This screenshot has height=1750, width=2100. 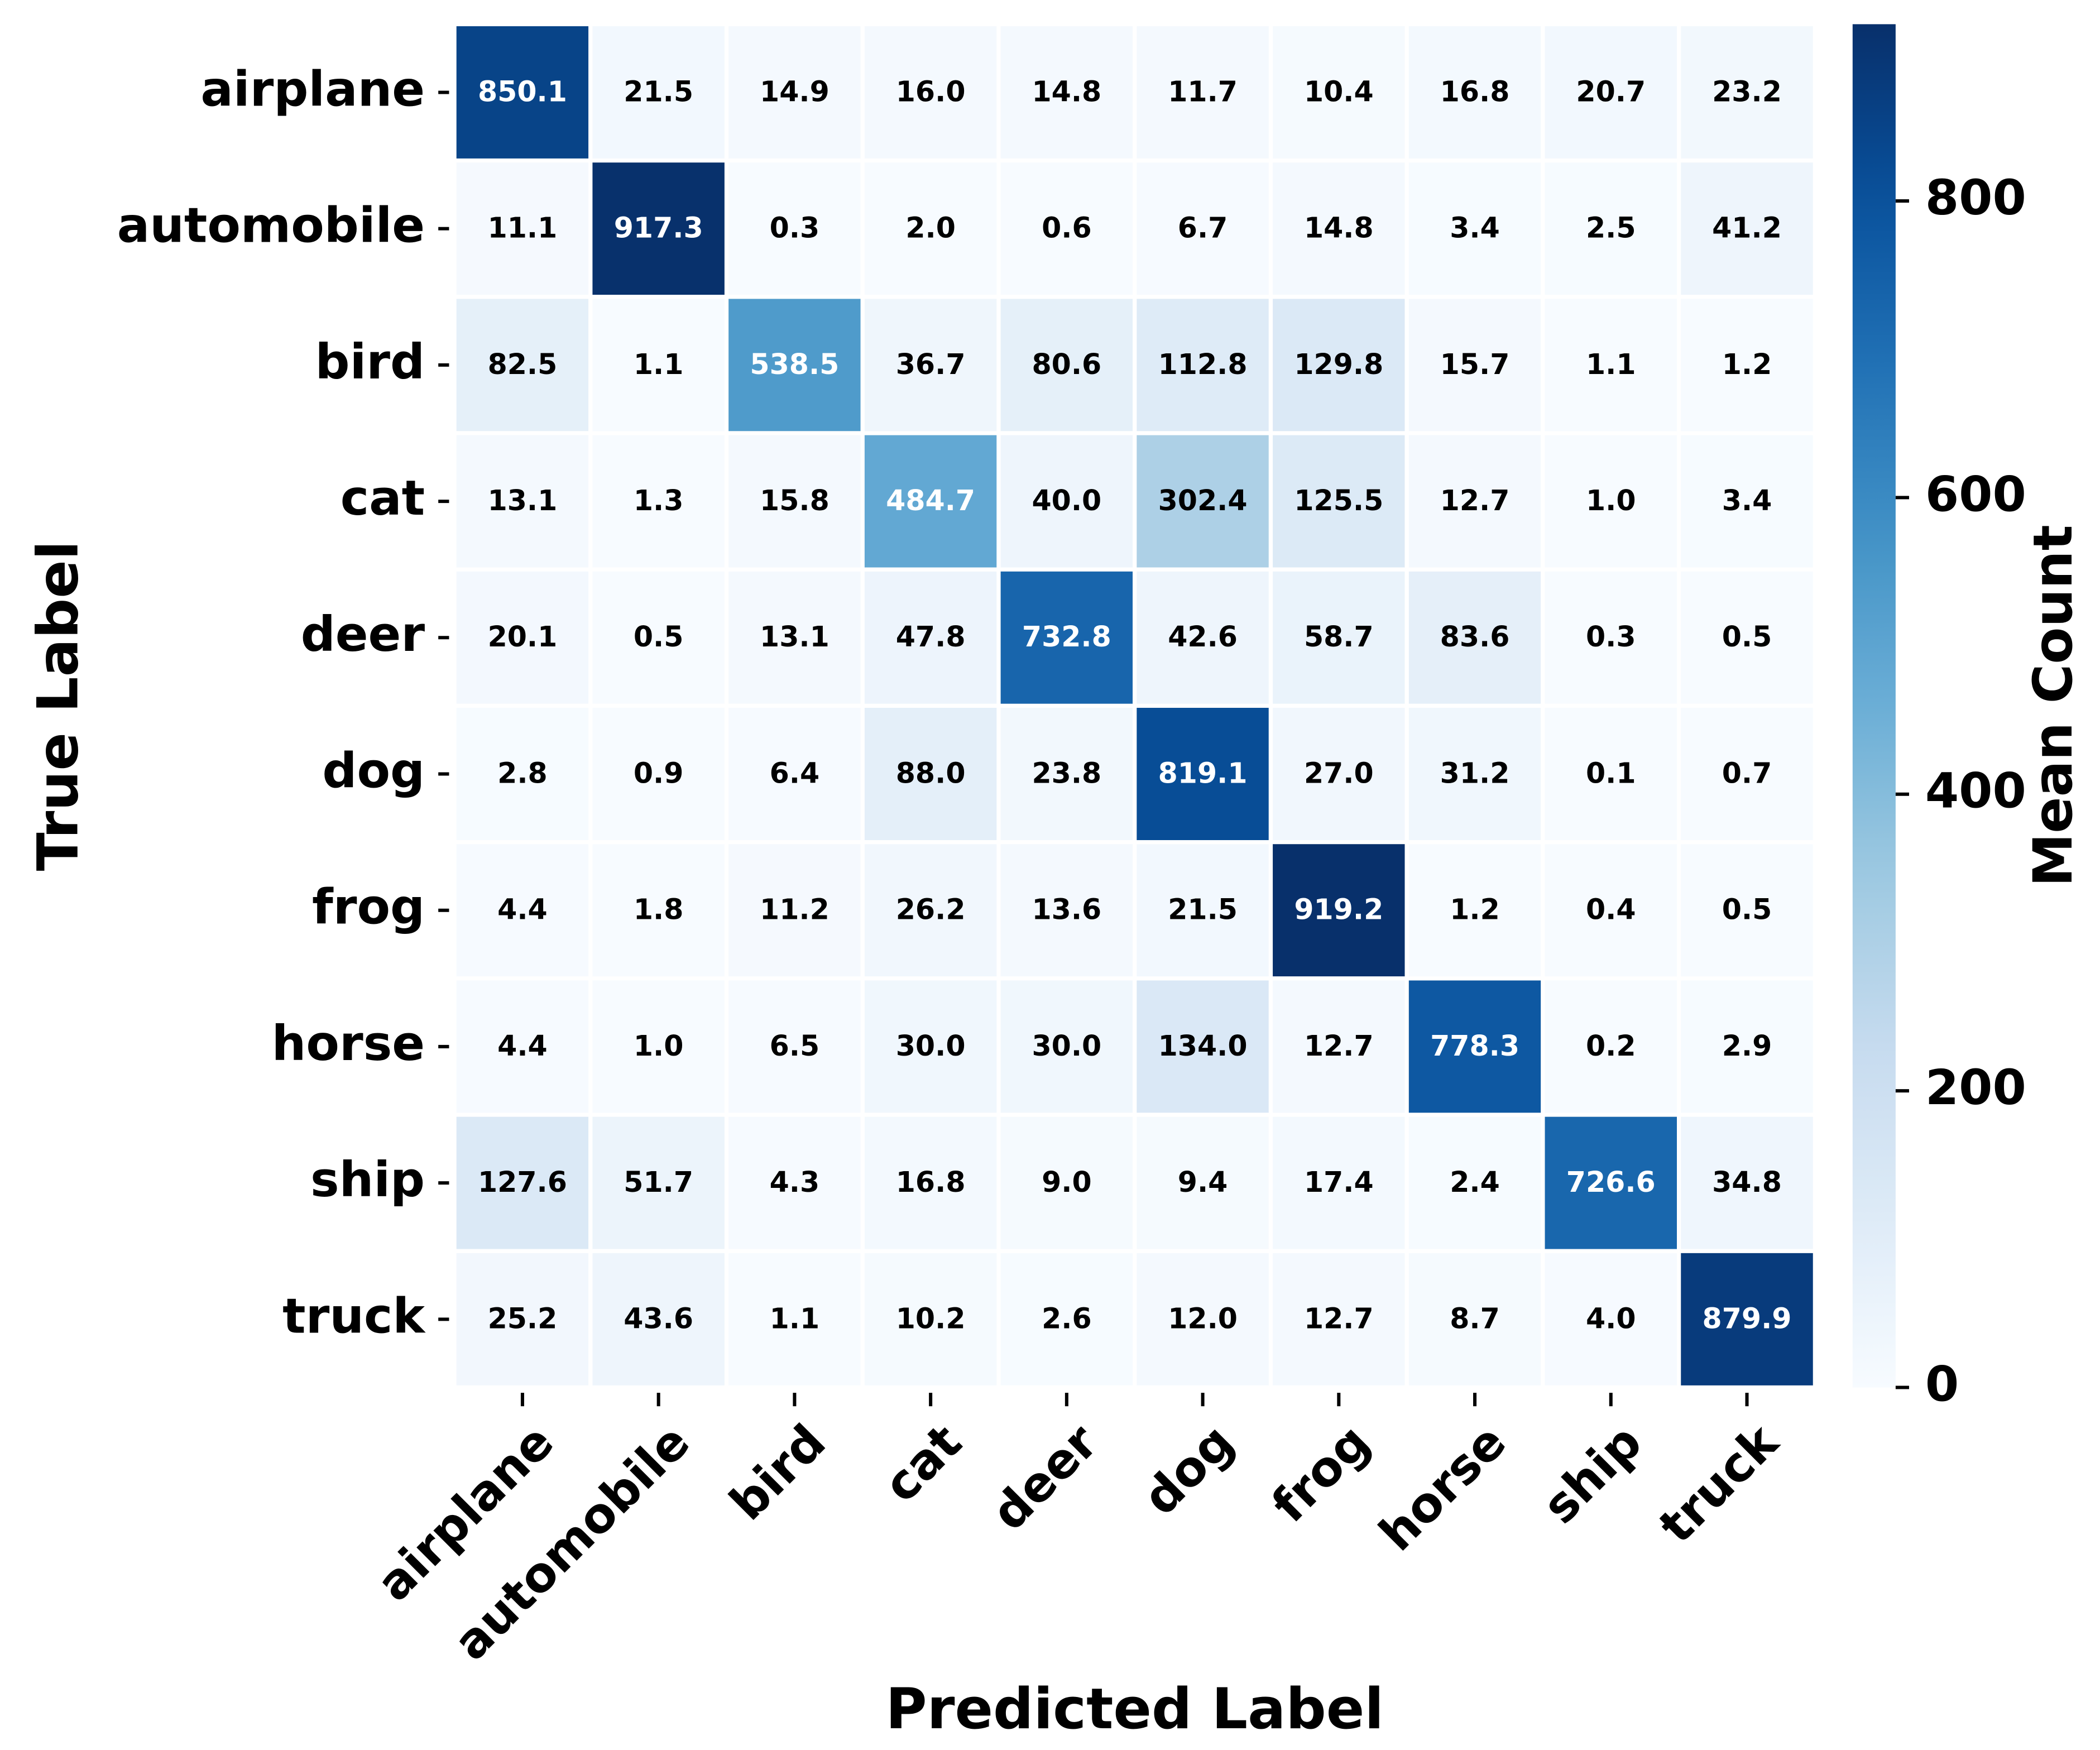 What do you see at coordinates (1203, 500) in the screenshot?
I see `cell-label: 302.4` at bounding box center [1203, 500].